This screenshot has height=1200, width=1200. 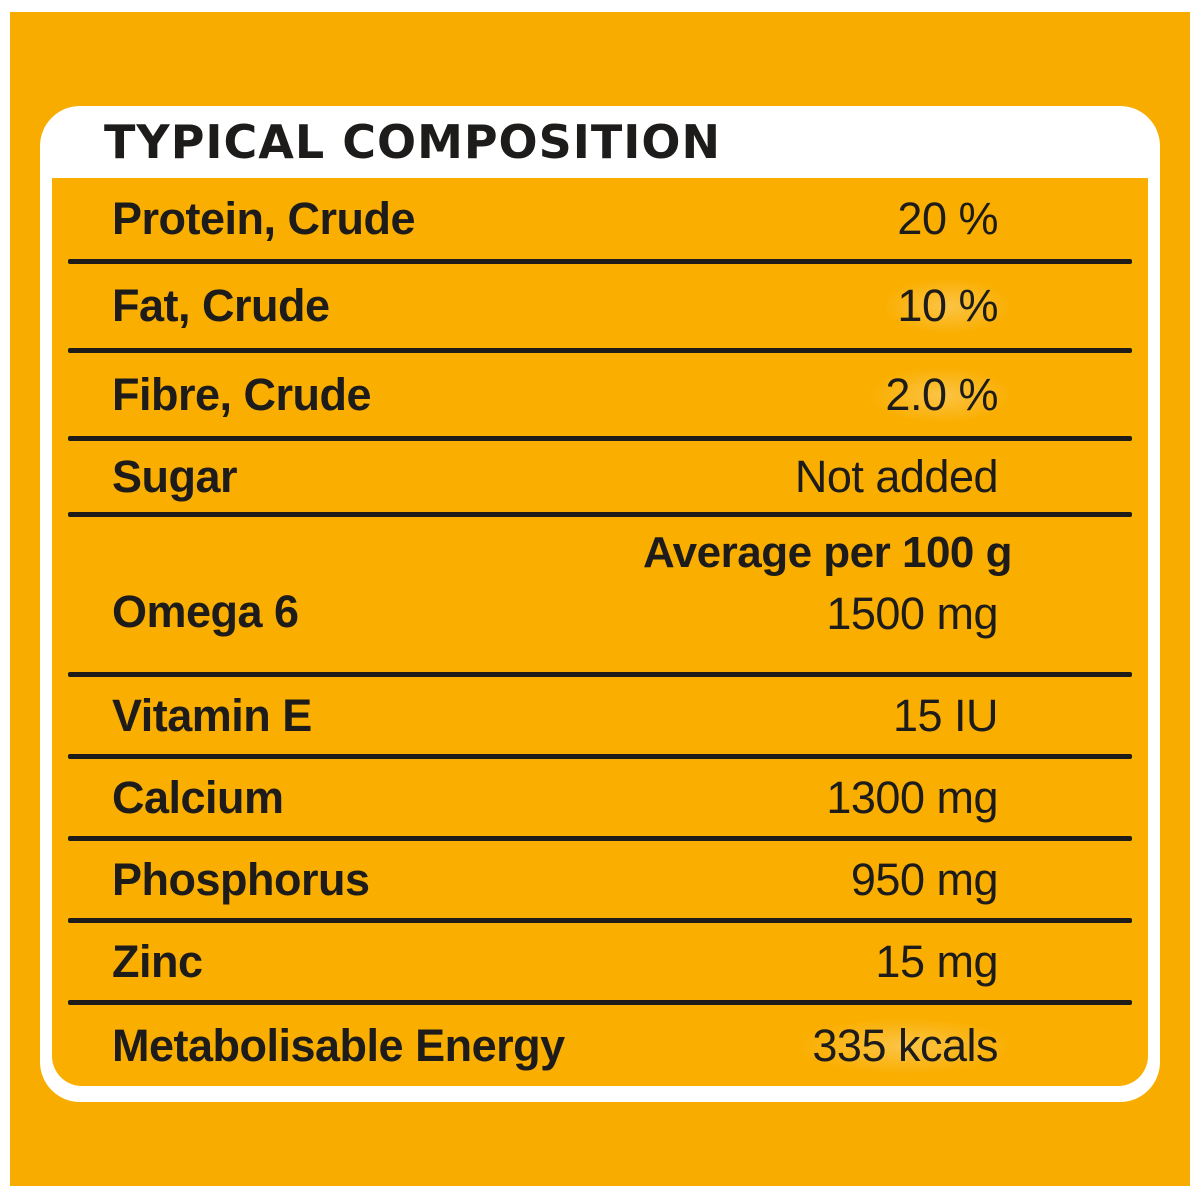 What do you see at coordinates (924, 879) in the screenshot?
I see `row-value: 950 mg` at bounding box center [924, 879].